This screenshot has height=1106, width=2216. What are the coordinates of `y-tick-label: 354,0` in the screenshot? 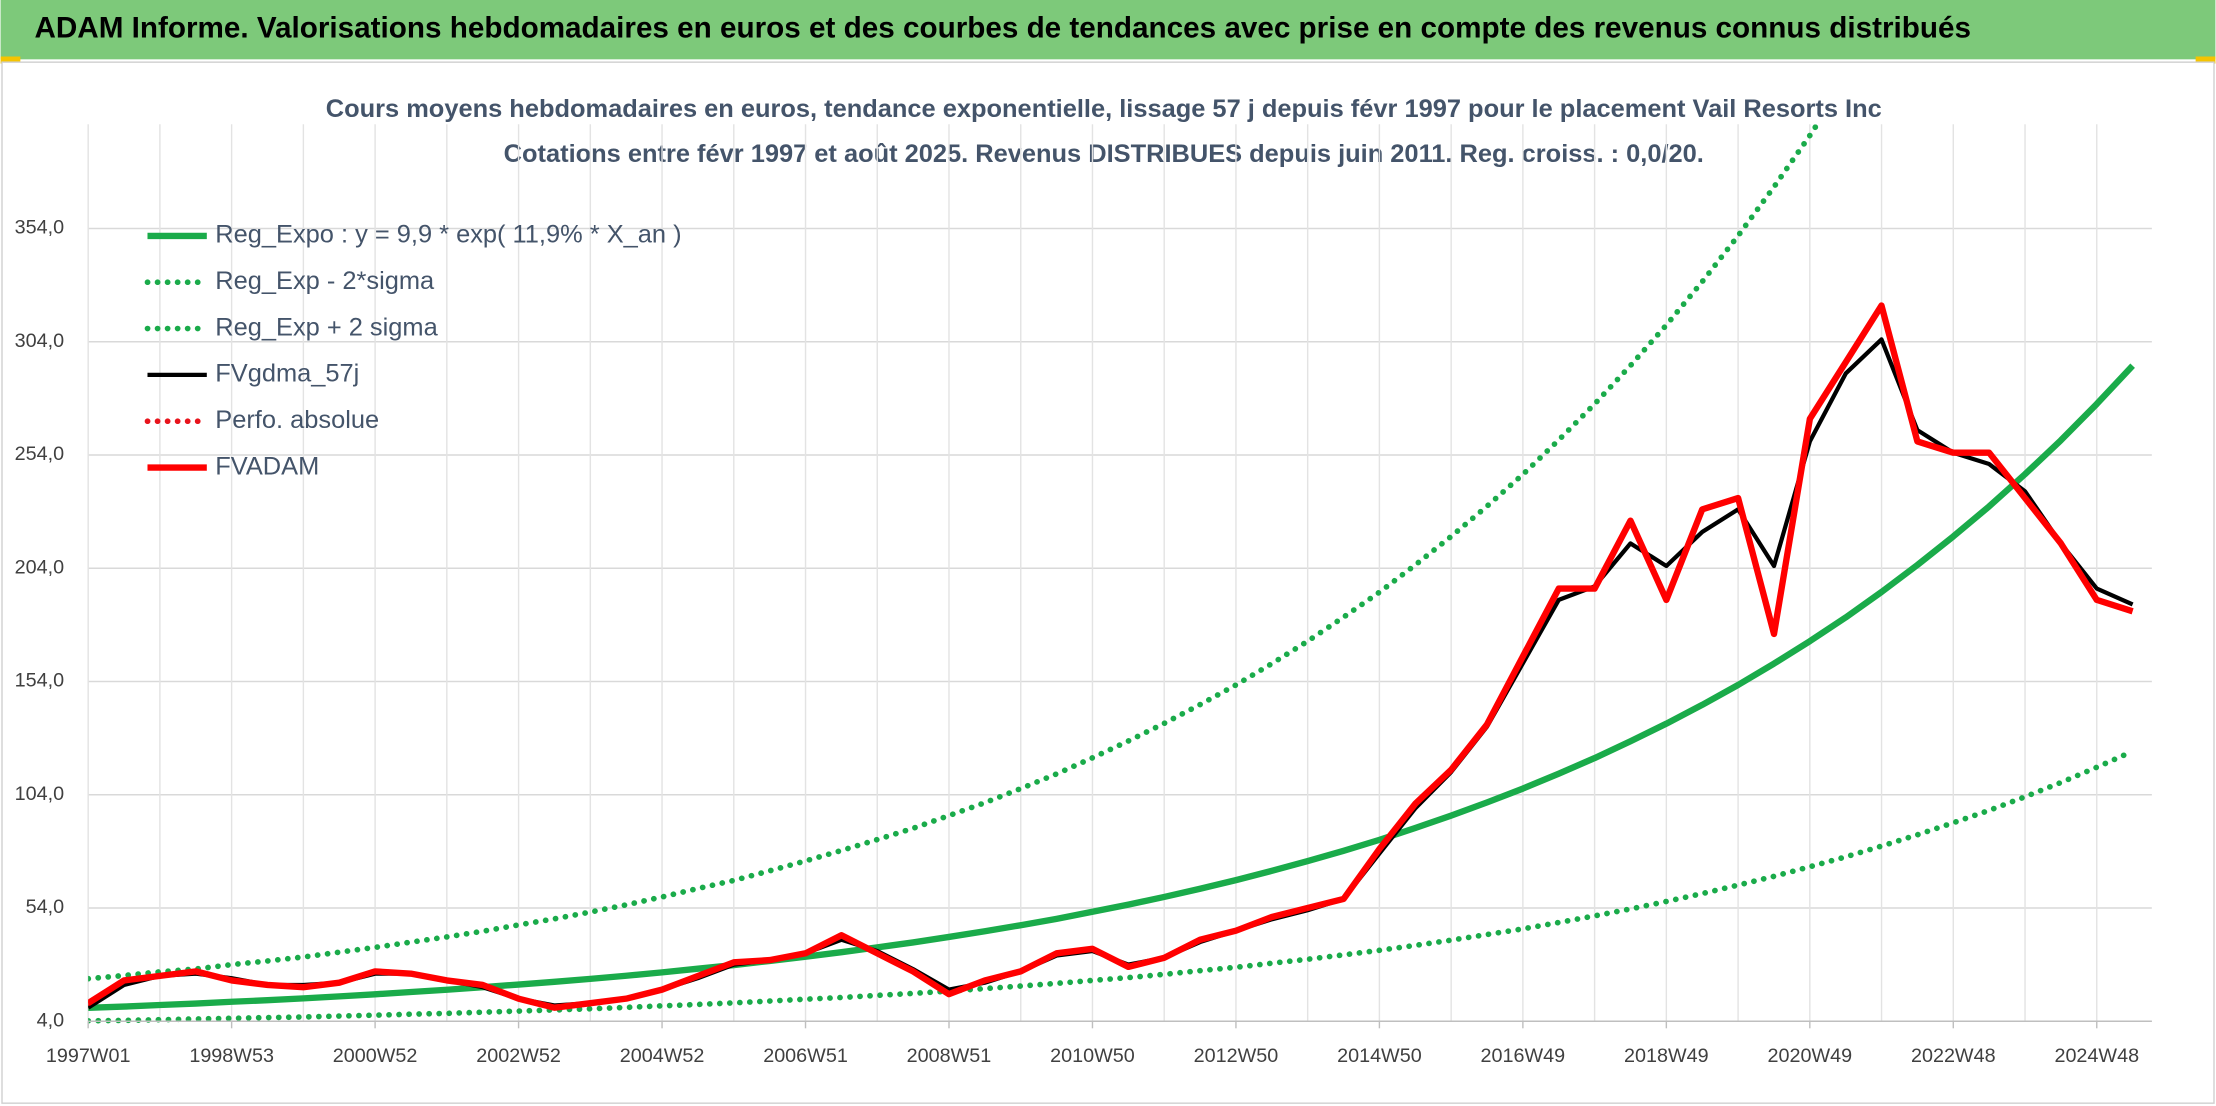 It's located at (39, 228).